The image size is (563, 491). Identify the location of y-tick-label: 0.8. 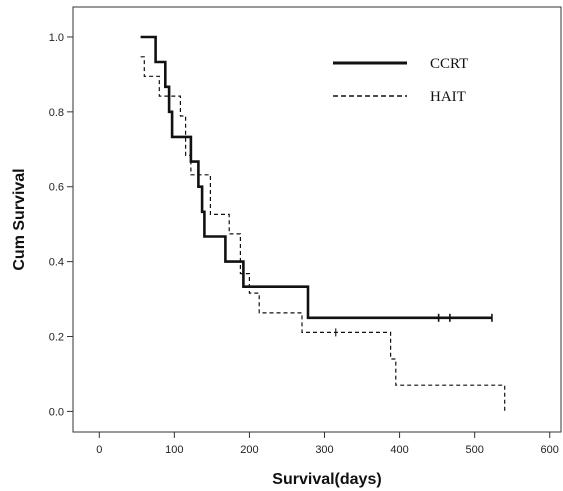
(56, 113).